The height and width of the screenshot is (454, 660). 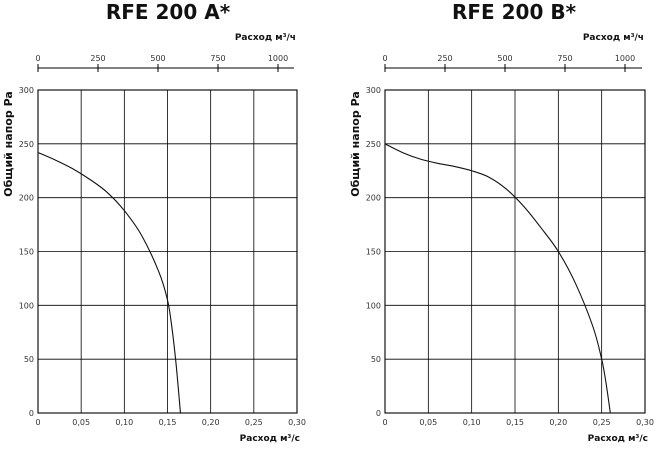 What do you see at coordinates (109, 282) in the screenshot?
I see `performance-curve` at bounding box center [109, 282].